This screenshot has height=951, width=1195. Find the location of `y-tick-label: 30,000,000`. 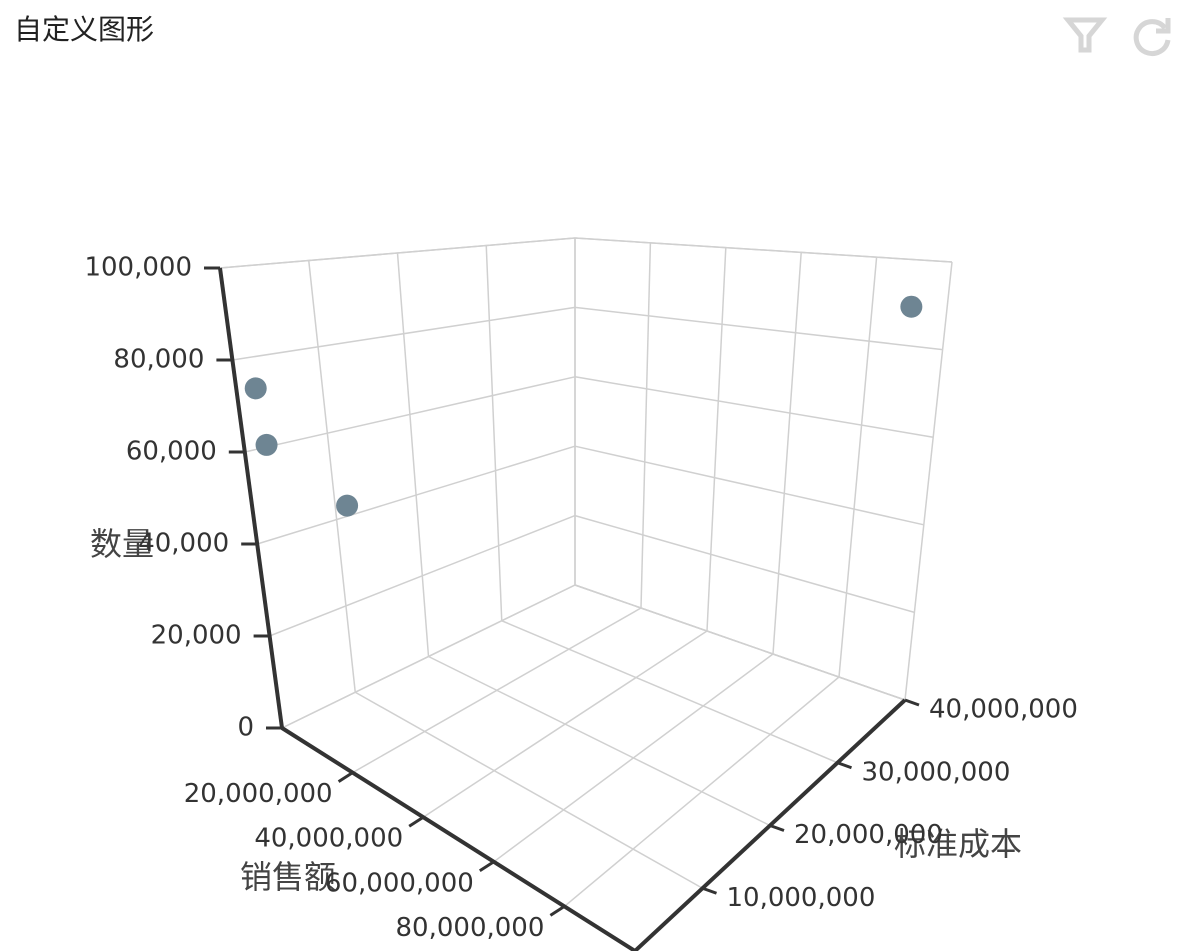

y-tick-label: 30,000,000 is located at coordinates (936, 772).